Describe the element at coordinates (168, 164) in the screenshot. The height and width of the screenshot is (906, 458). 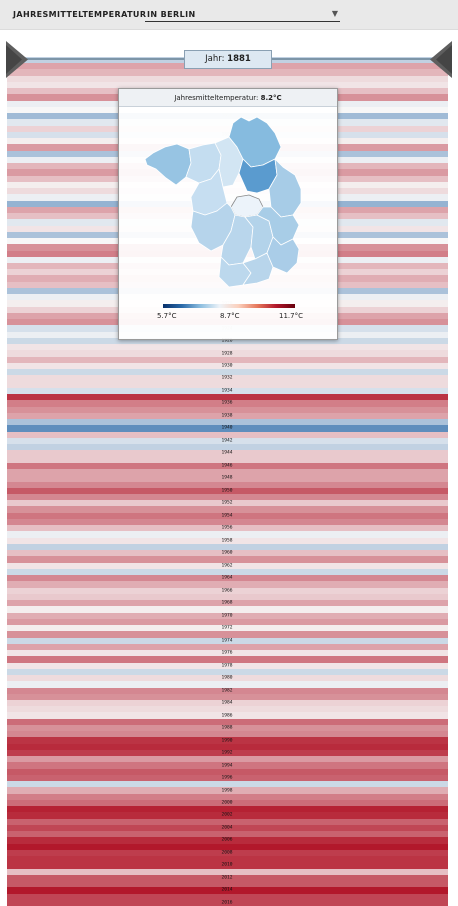
I see `map-region-prignitz` at that location.